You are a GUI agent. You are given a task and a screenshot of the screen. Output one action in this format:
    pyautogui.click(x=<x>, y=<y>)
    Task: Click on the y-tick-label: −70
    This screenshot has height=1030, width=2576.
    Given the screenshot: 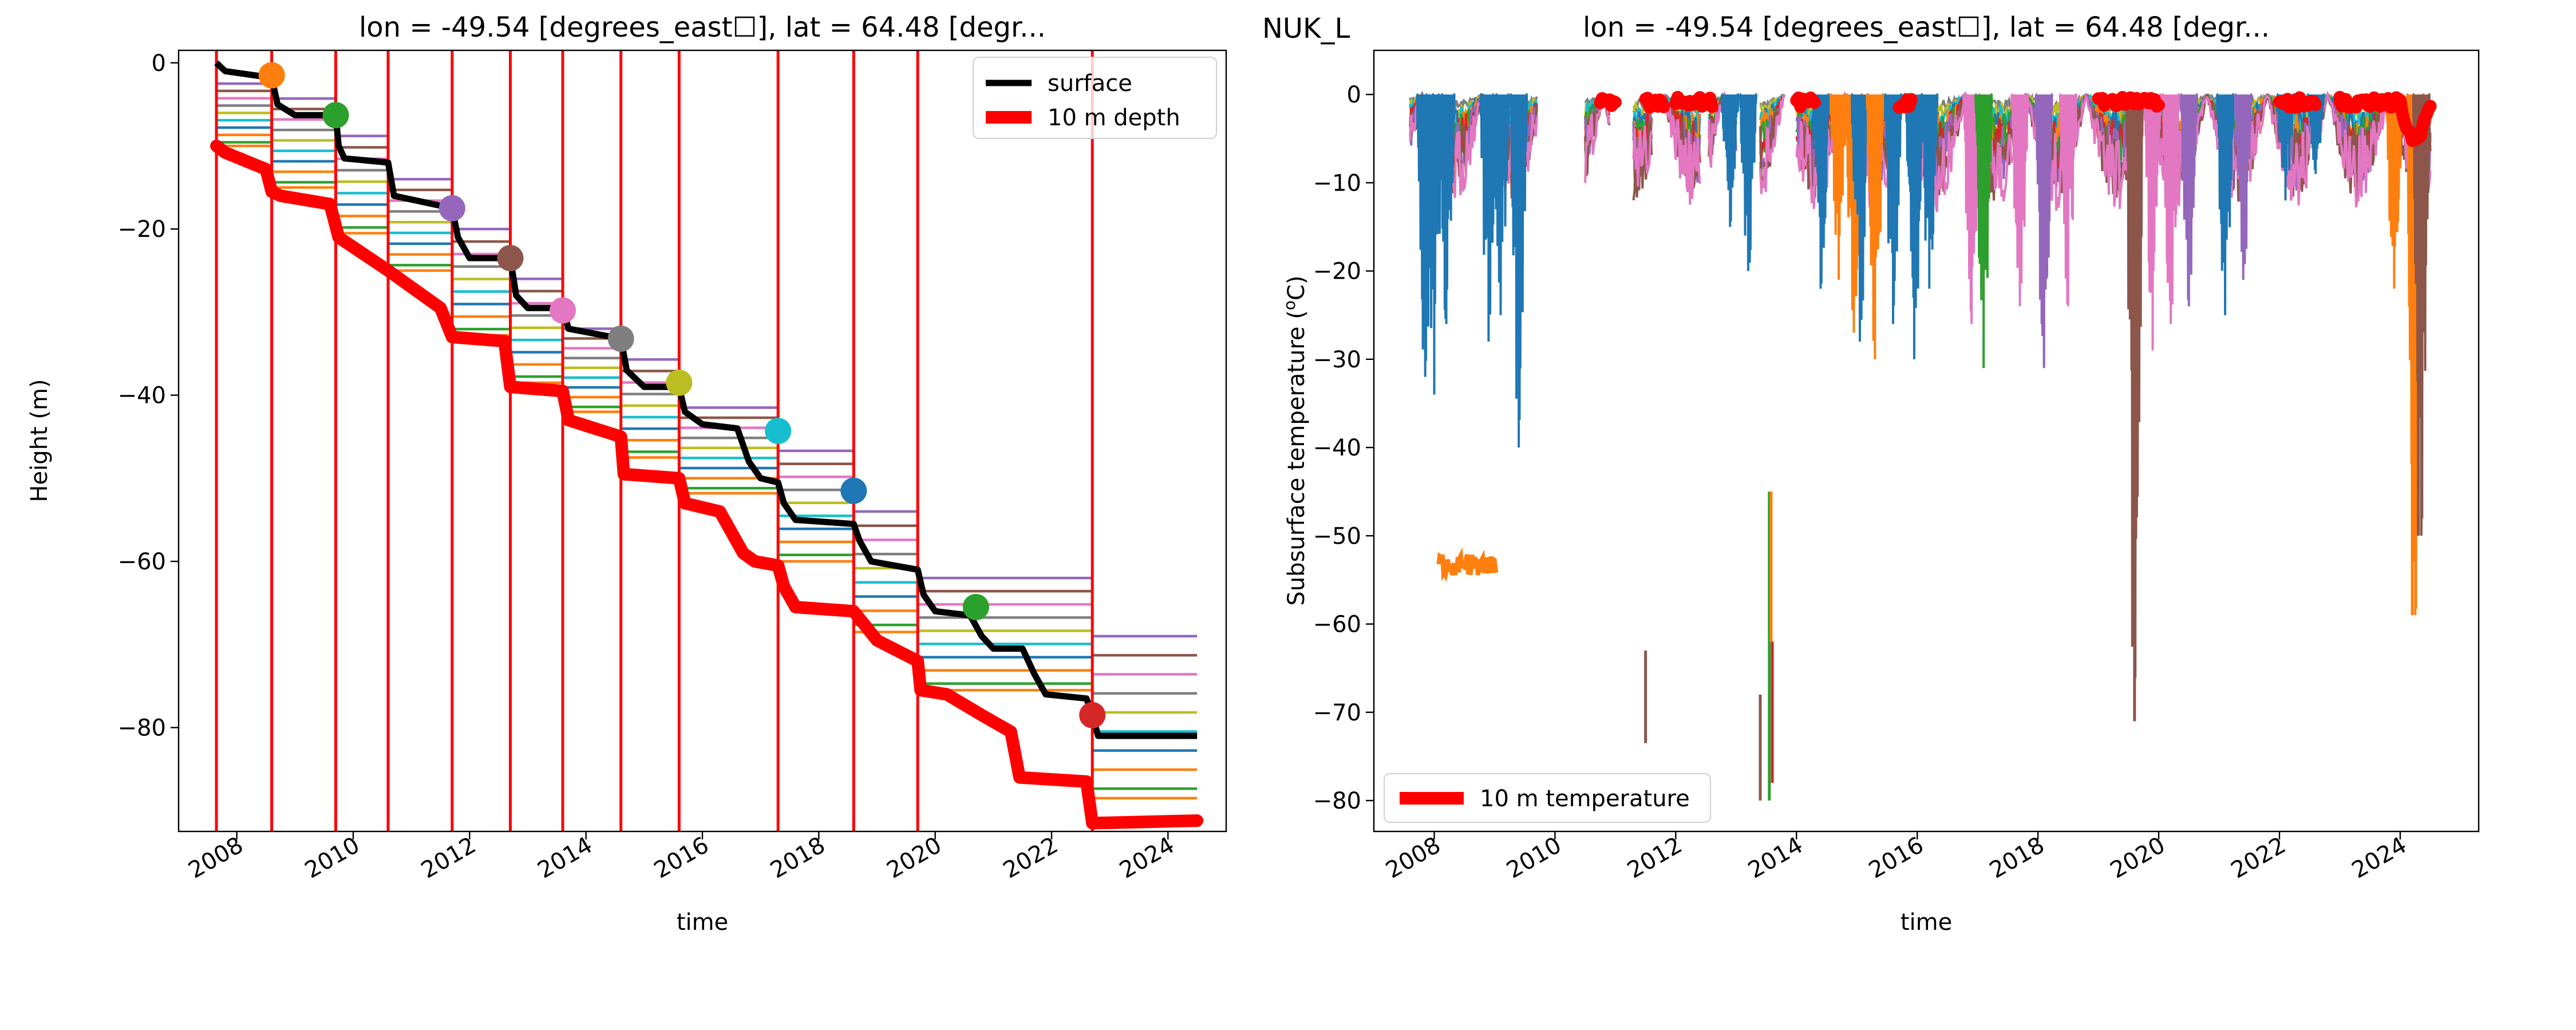 What is the action you would take?
    pyautogui.click(x=1337, y=713)
    